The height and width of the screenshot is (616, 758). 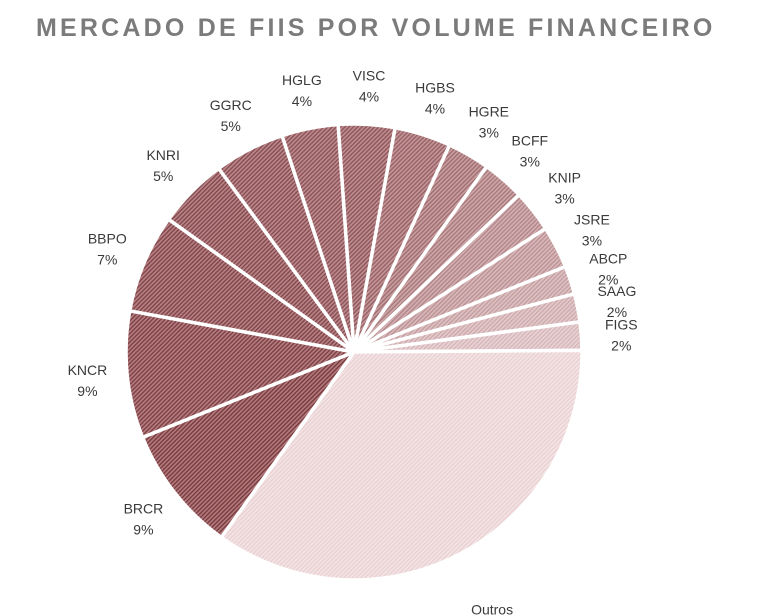 I want to click on pie-label-name: Outros, so click(x=492, y=608).